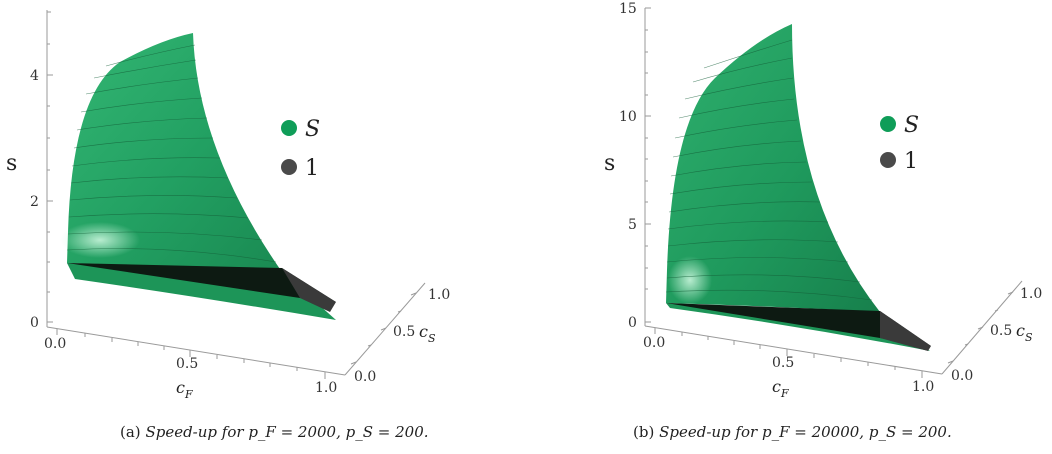 The width and height of the screenshot is (1052, 454). Describe the element at coordinates (609, 163) in the screenshot. I see `chart-b-z-label: s` at that location.